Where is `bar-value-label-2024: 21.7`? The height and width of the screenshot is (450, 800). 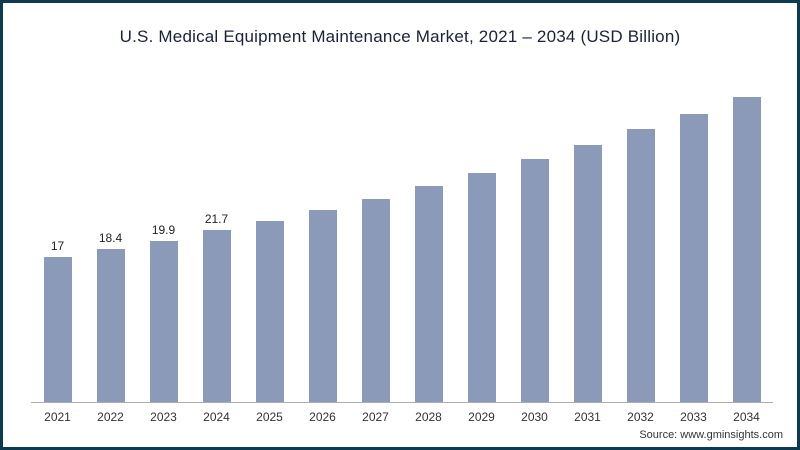 bar-value-label-2024: 21.7 is located at coordinates (216, 219).